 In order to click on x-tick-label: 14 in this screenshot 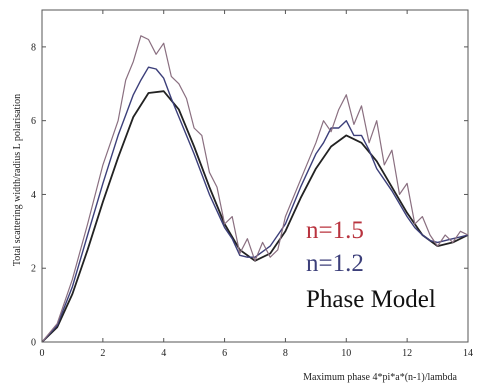, I will do `click(468, 353)`.